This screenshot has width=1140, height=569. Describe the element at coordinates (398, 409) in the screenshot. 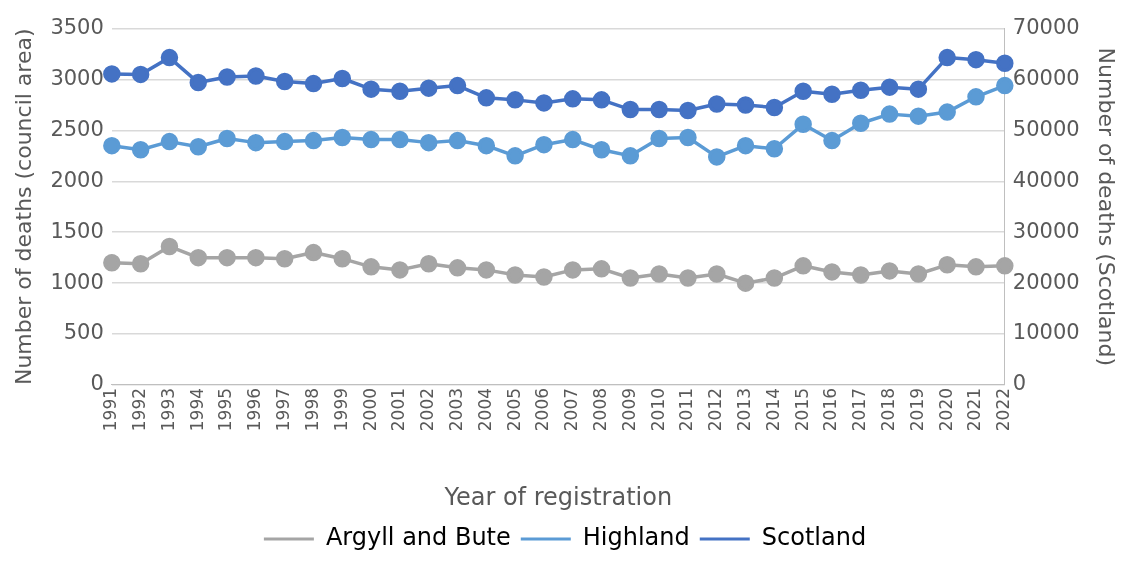

I see `x-tick-label: 2001` at that location.